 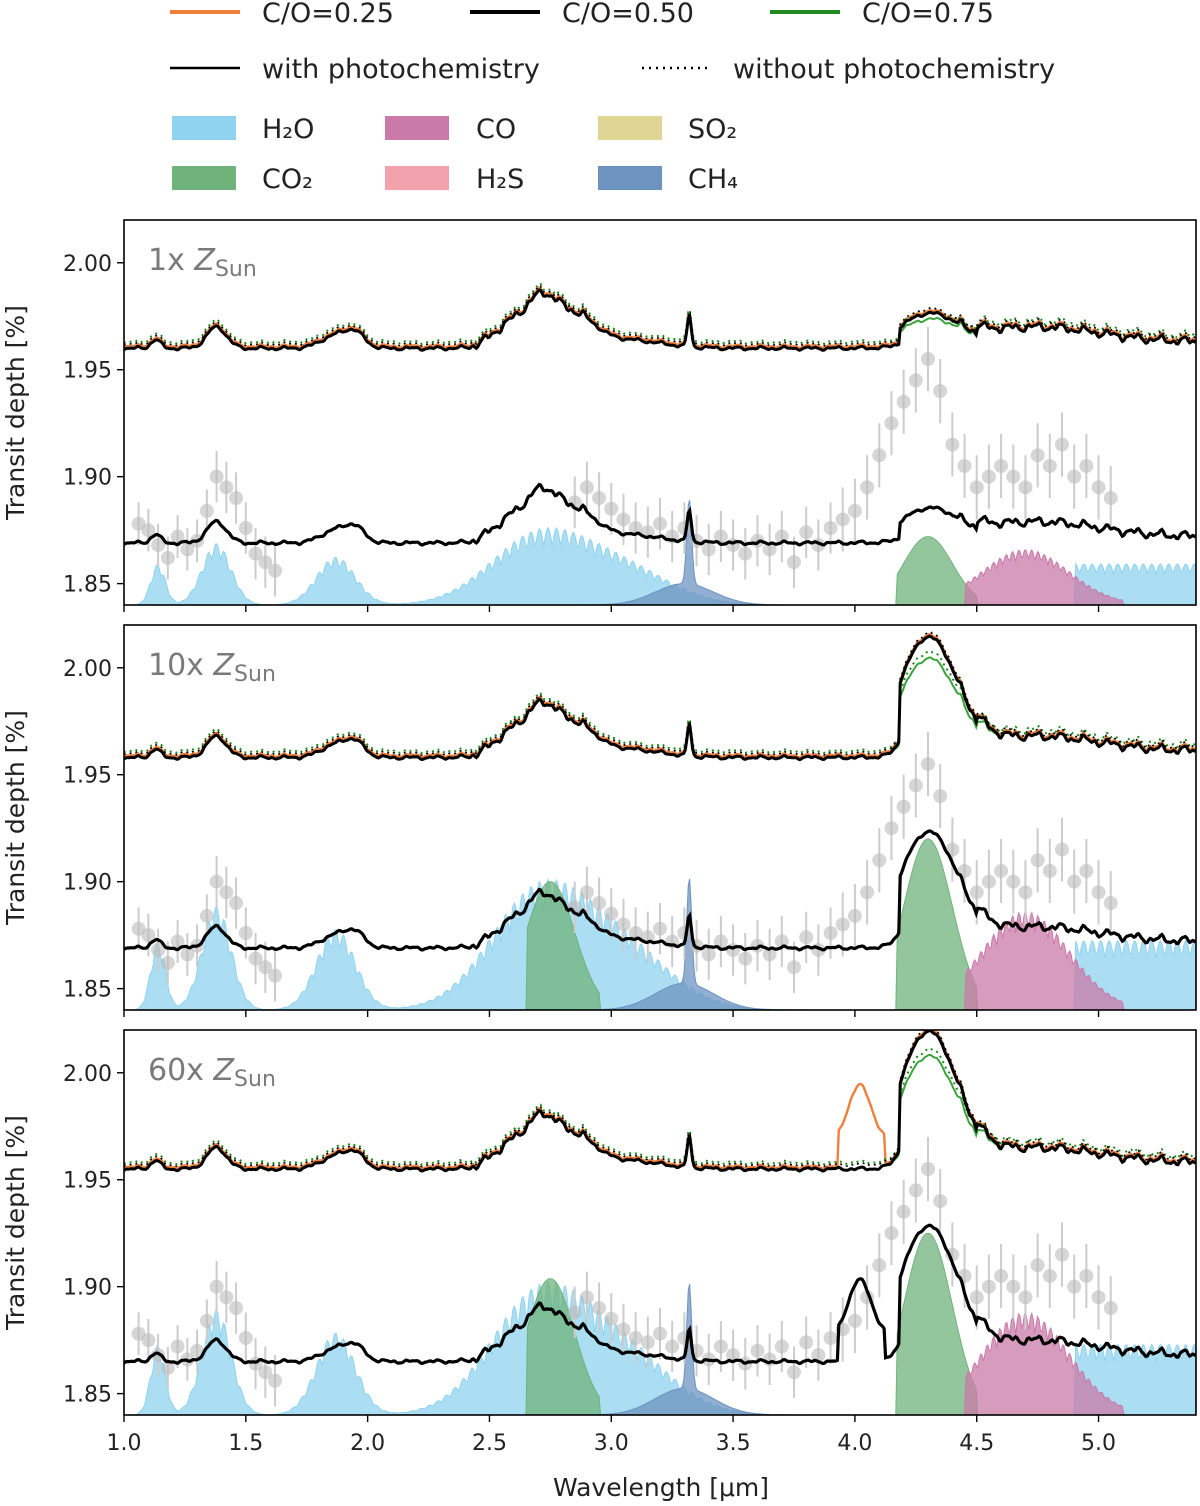 I want to click on x-tick-label: 5.0, so click(x=1098, y=1443).